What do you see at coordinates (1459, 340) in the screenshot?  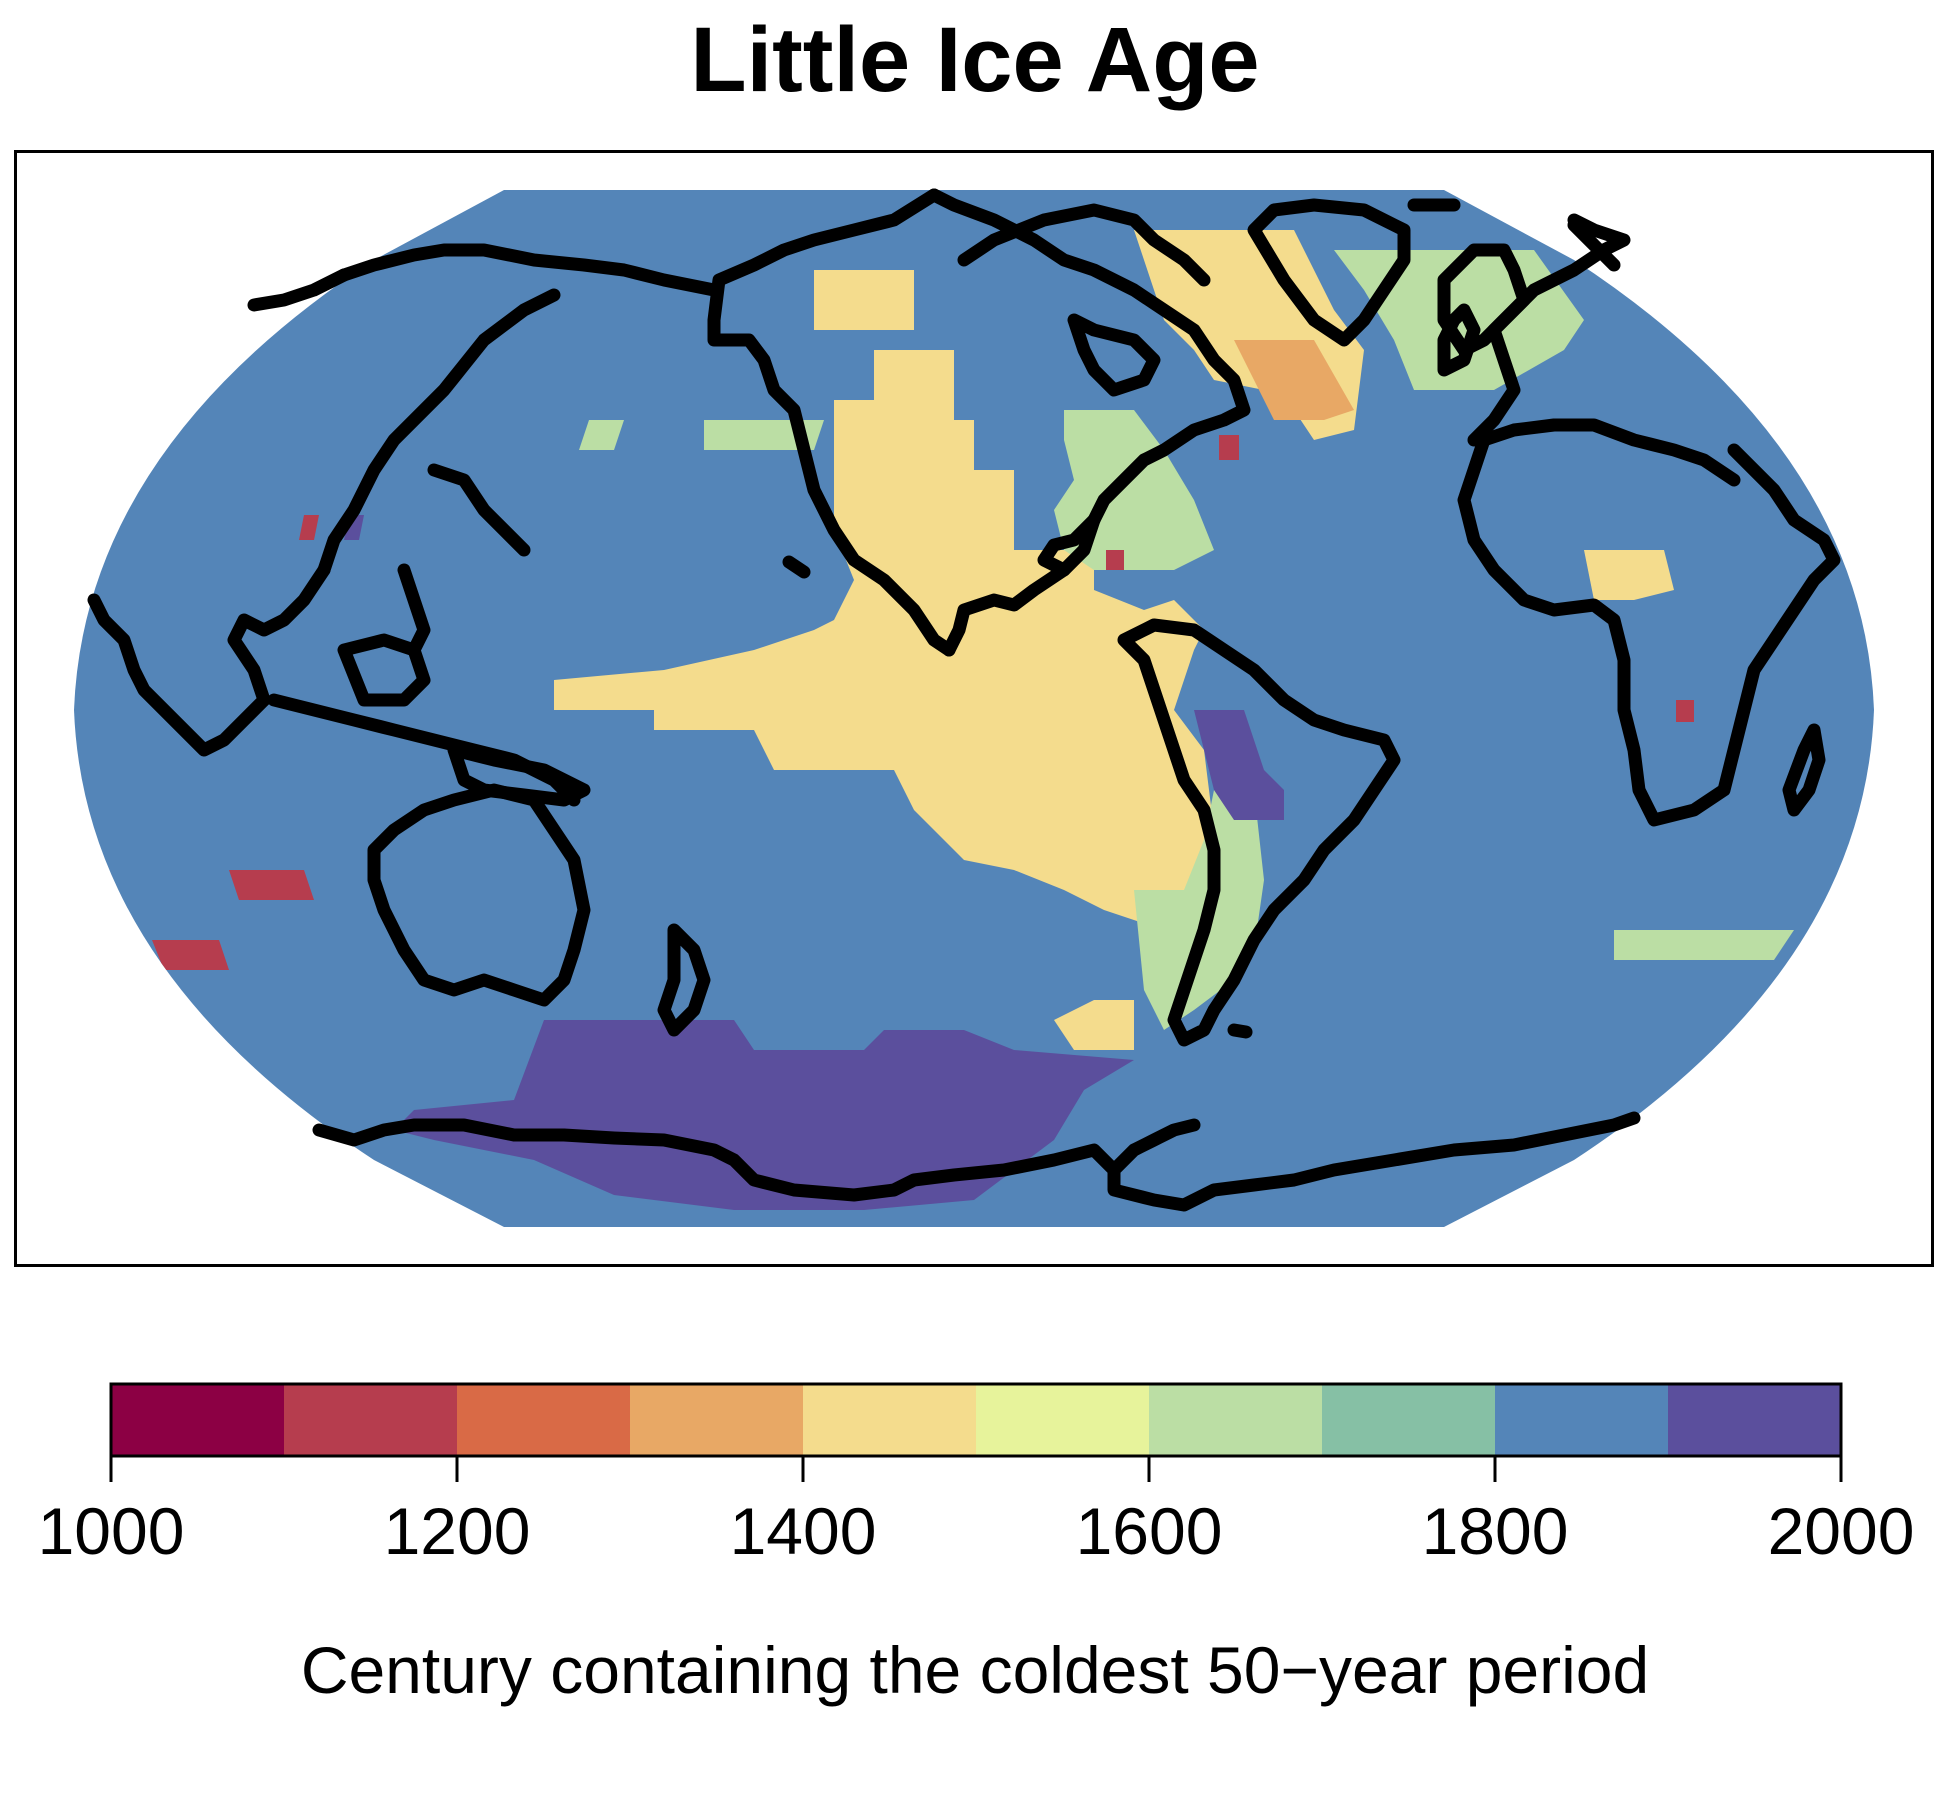 I see `coastline-british-isles` at bounding box center [1459, 340].